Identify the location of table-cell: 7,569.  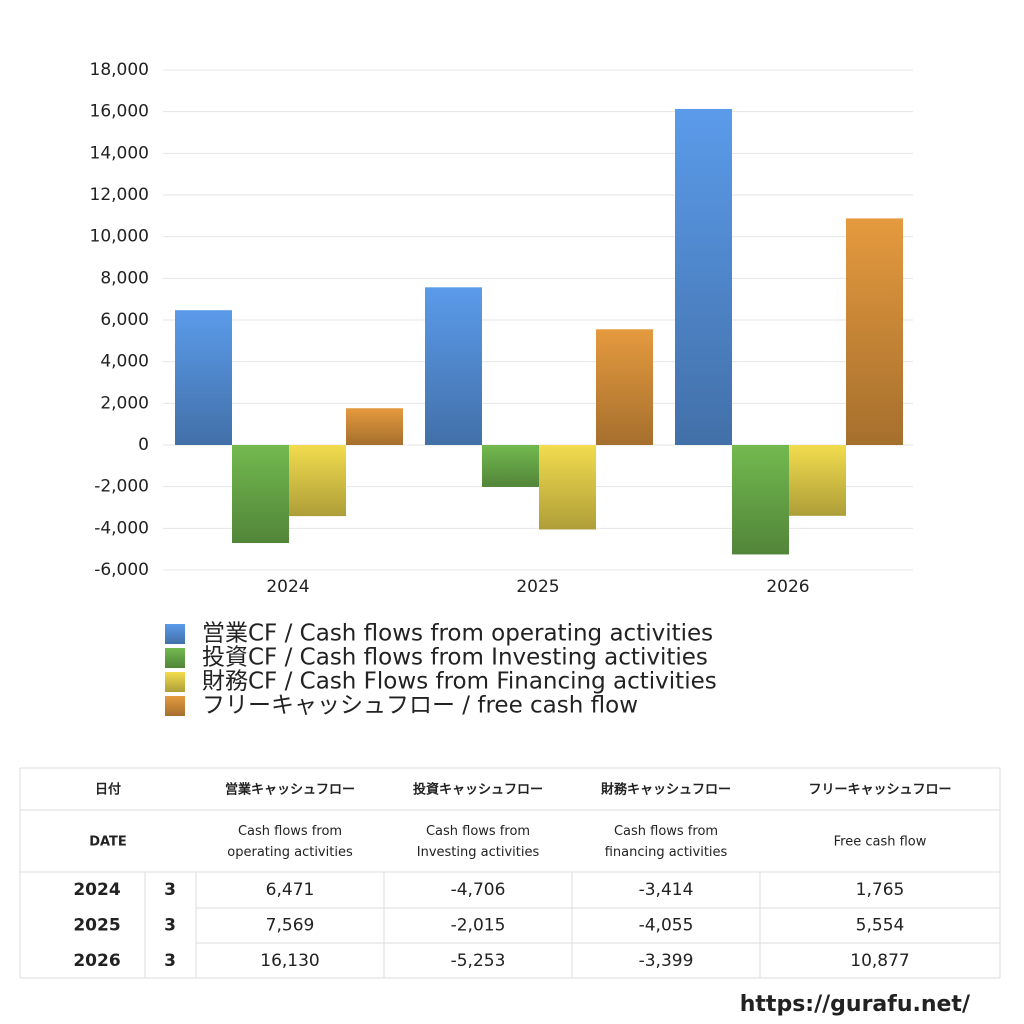
(290, 926).